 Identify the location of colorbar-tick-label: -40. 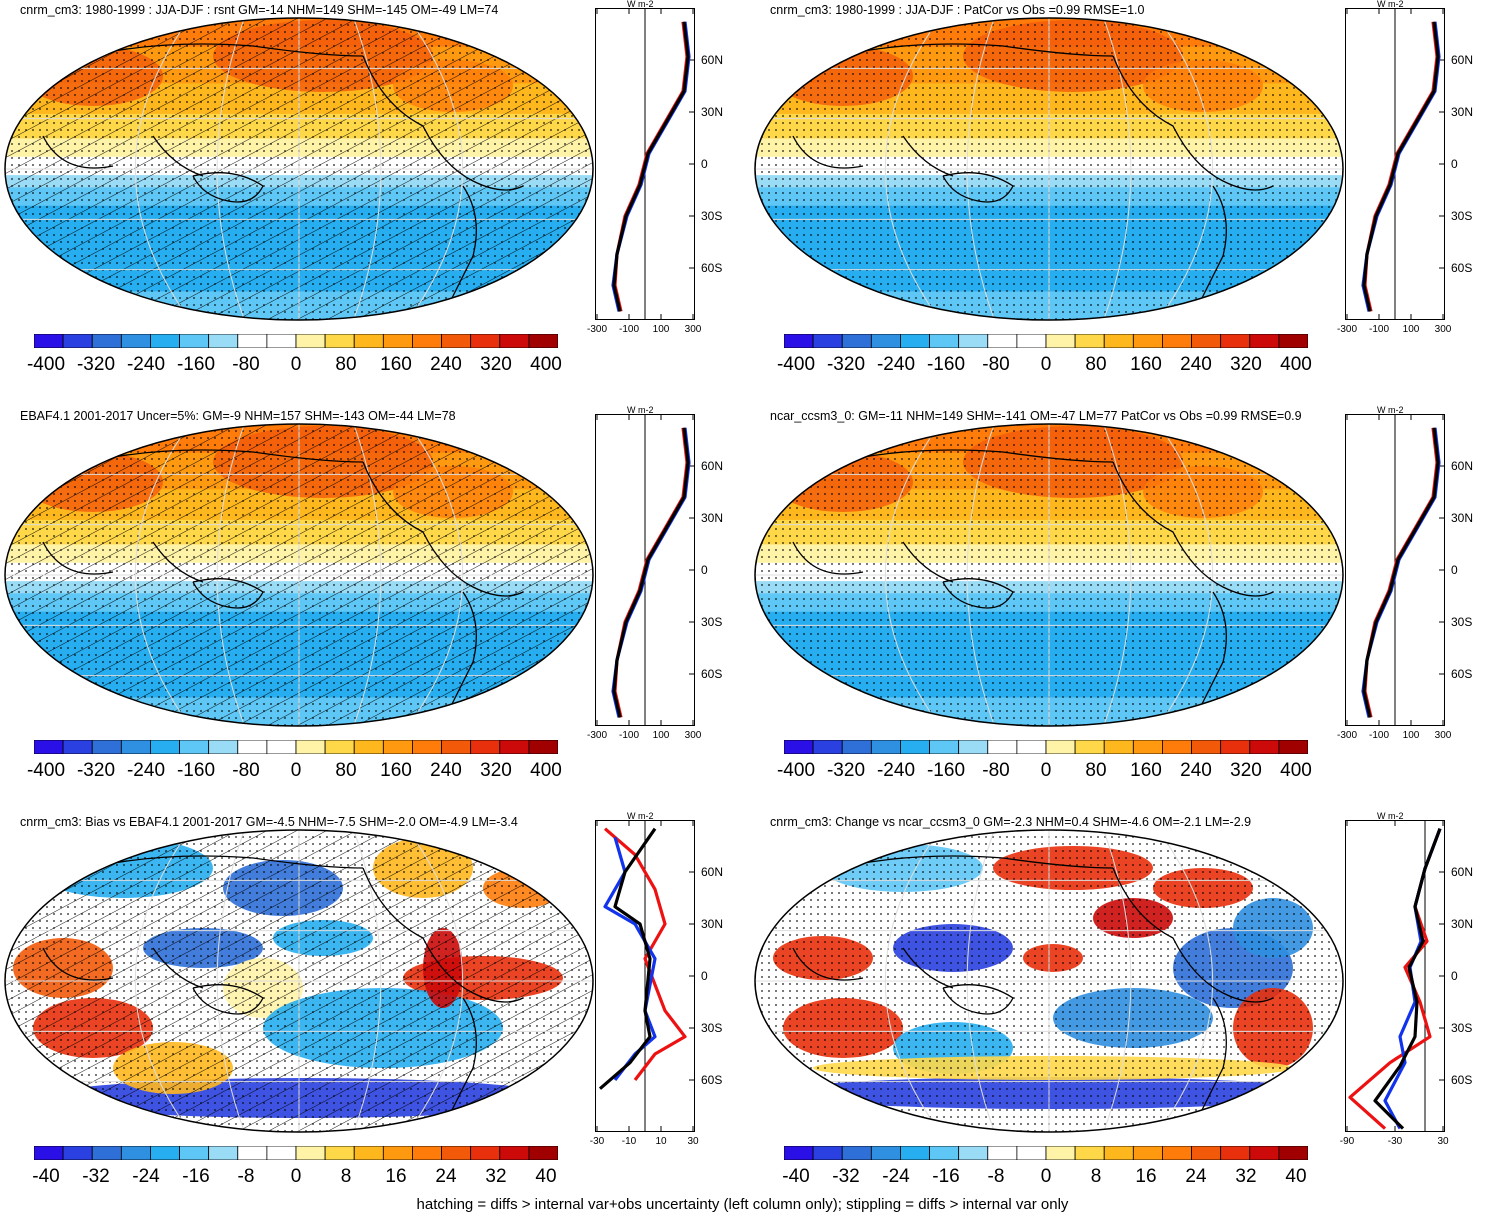
(46, 1176).